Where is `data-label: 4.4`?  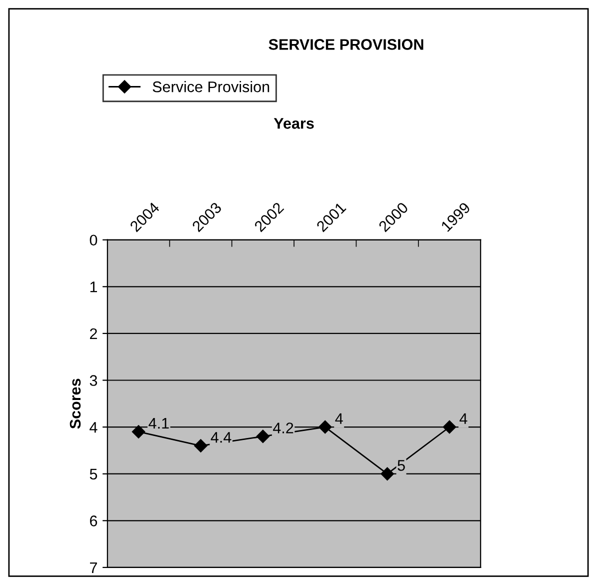
data-label: 4.4 is located at coordinates (221, 437).